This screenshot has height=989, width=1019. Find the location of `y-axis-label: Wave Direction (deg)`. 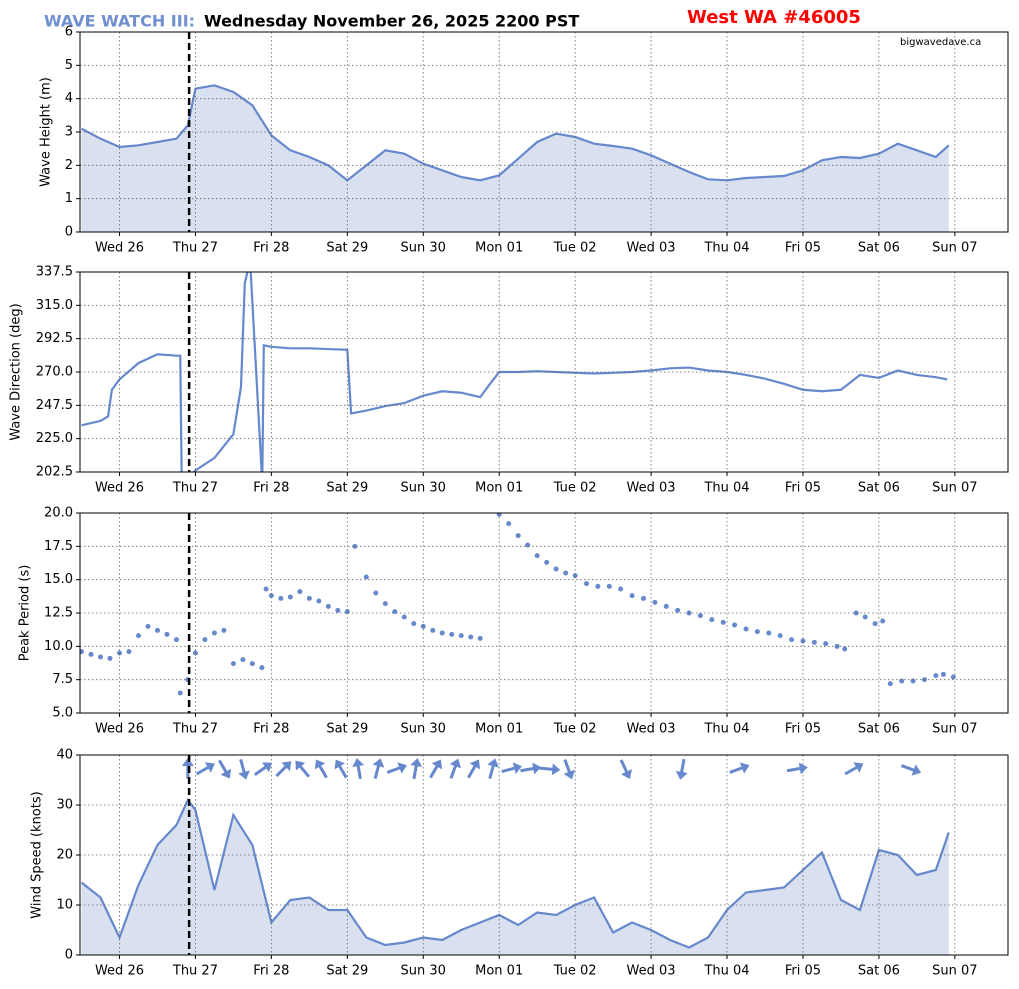

y-axis-label: Wave Direction (deg) is located at coordinates (16, 371).